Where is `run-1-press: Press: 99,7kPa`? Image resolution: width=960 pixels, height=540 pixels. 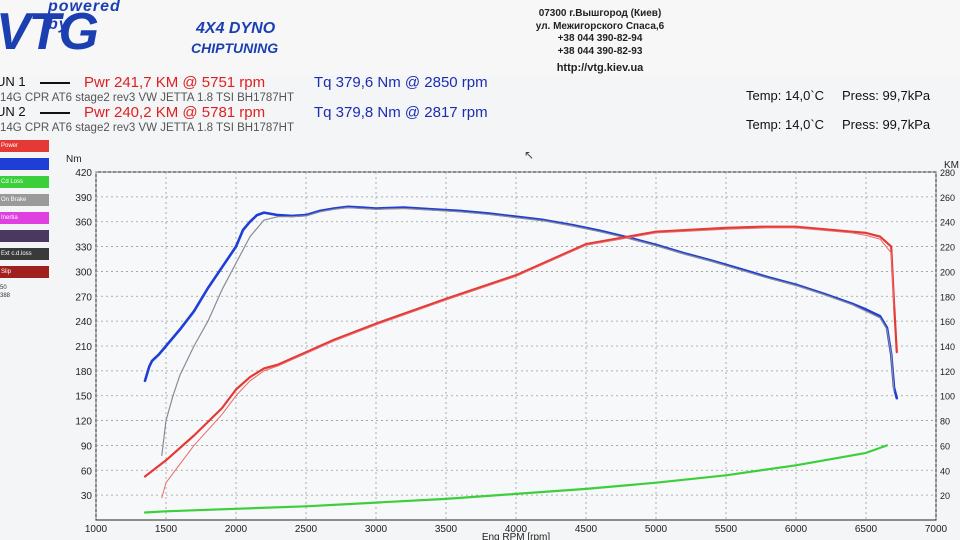 run-1-press: Press: 99,7kPa is located at coordinates (886, 95).